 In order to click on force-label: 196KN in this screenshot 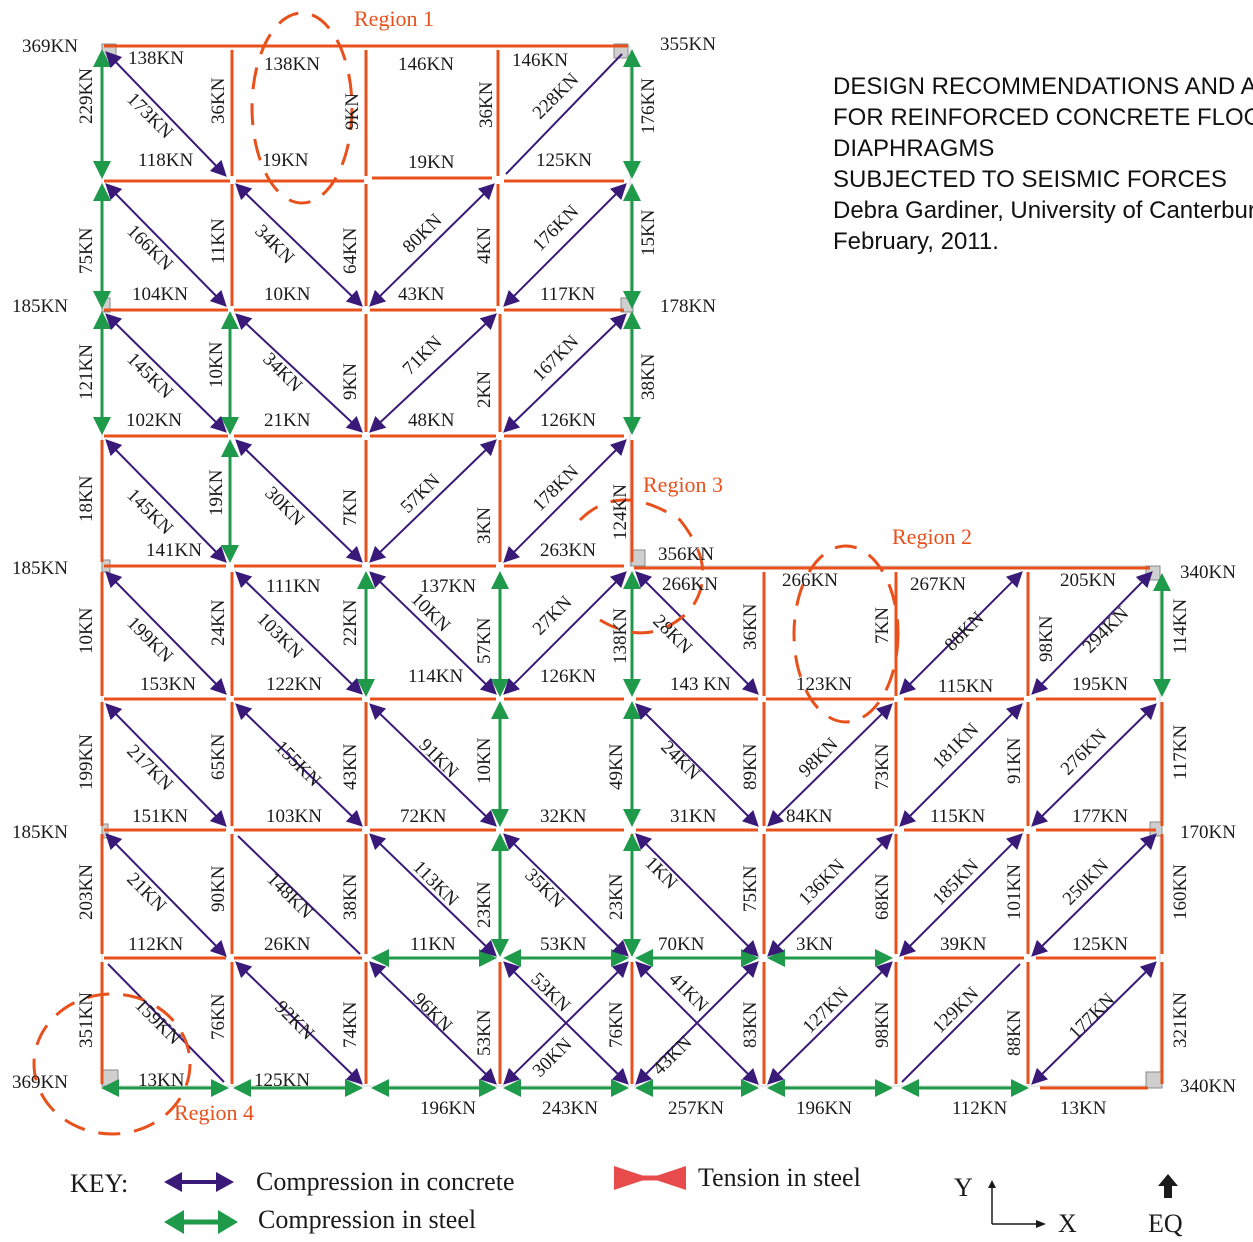, I will do `click(448, 1108)`.